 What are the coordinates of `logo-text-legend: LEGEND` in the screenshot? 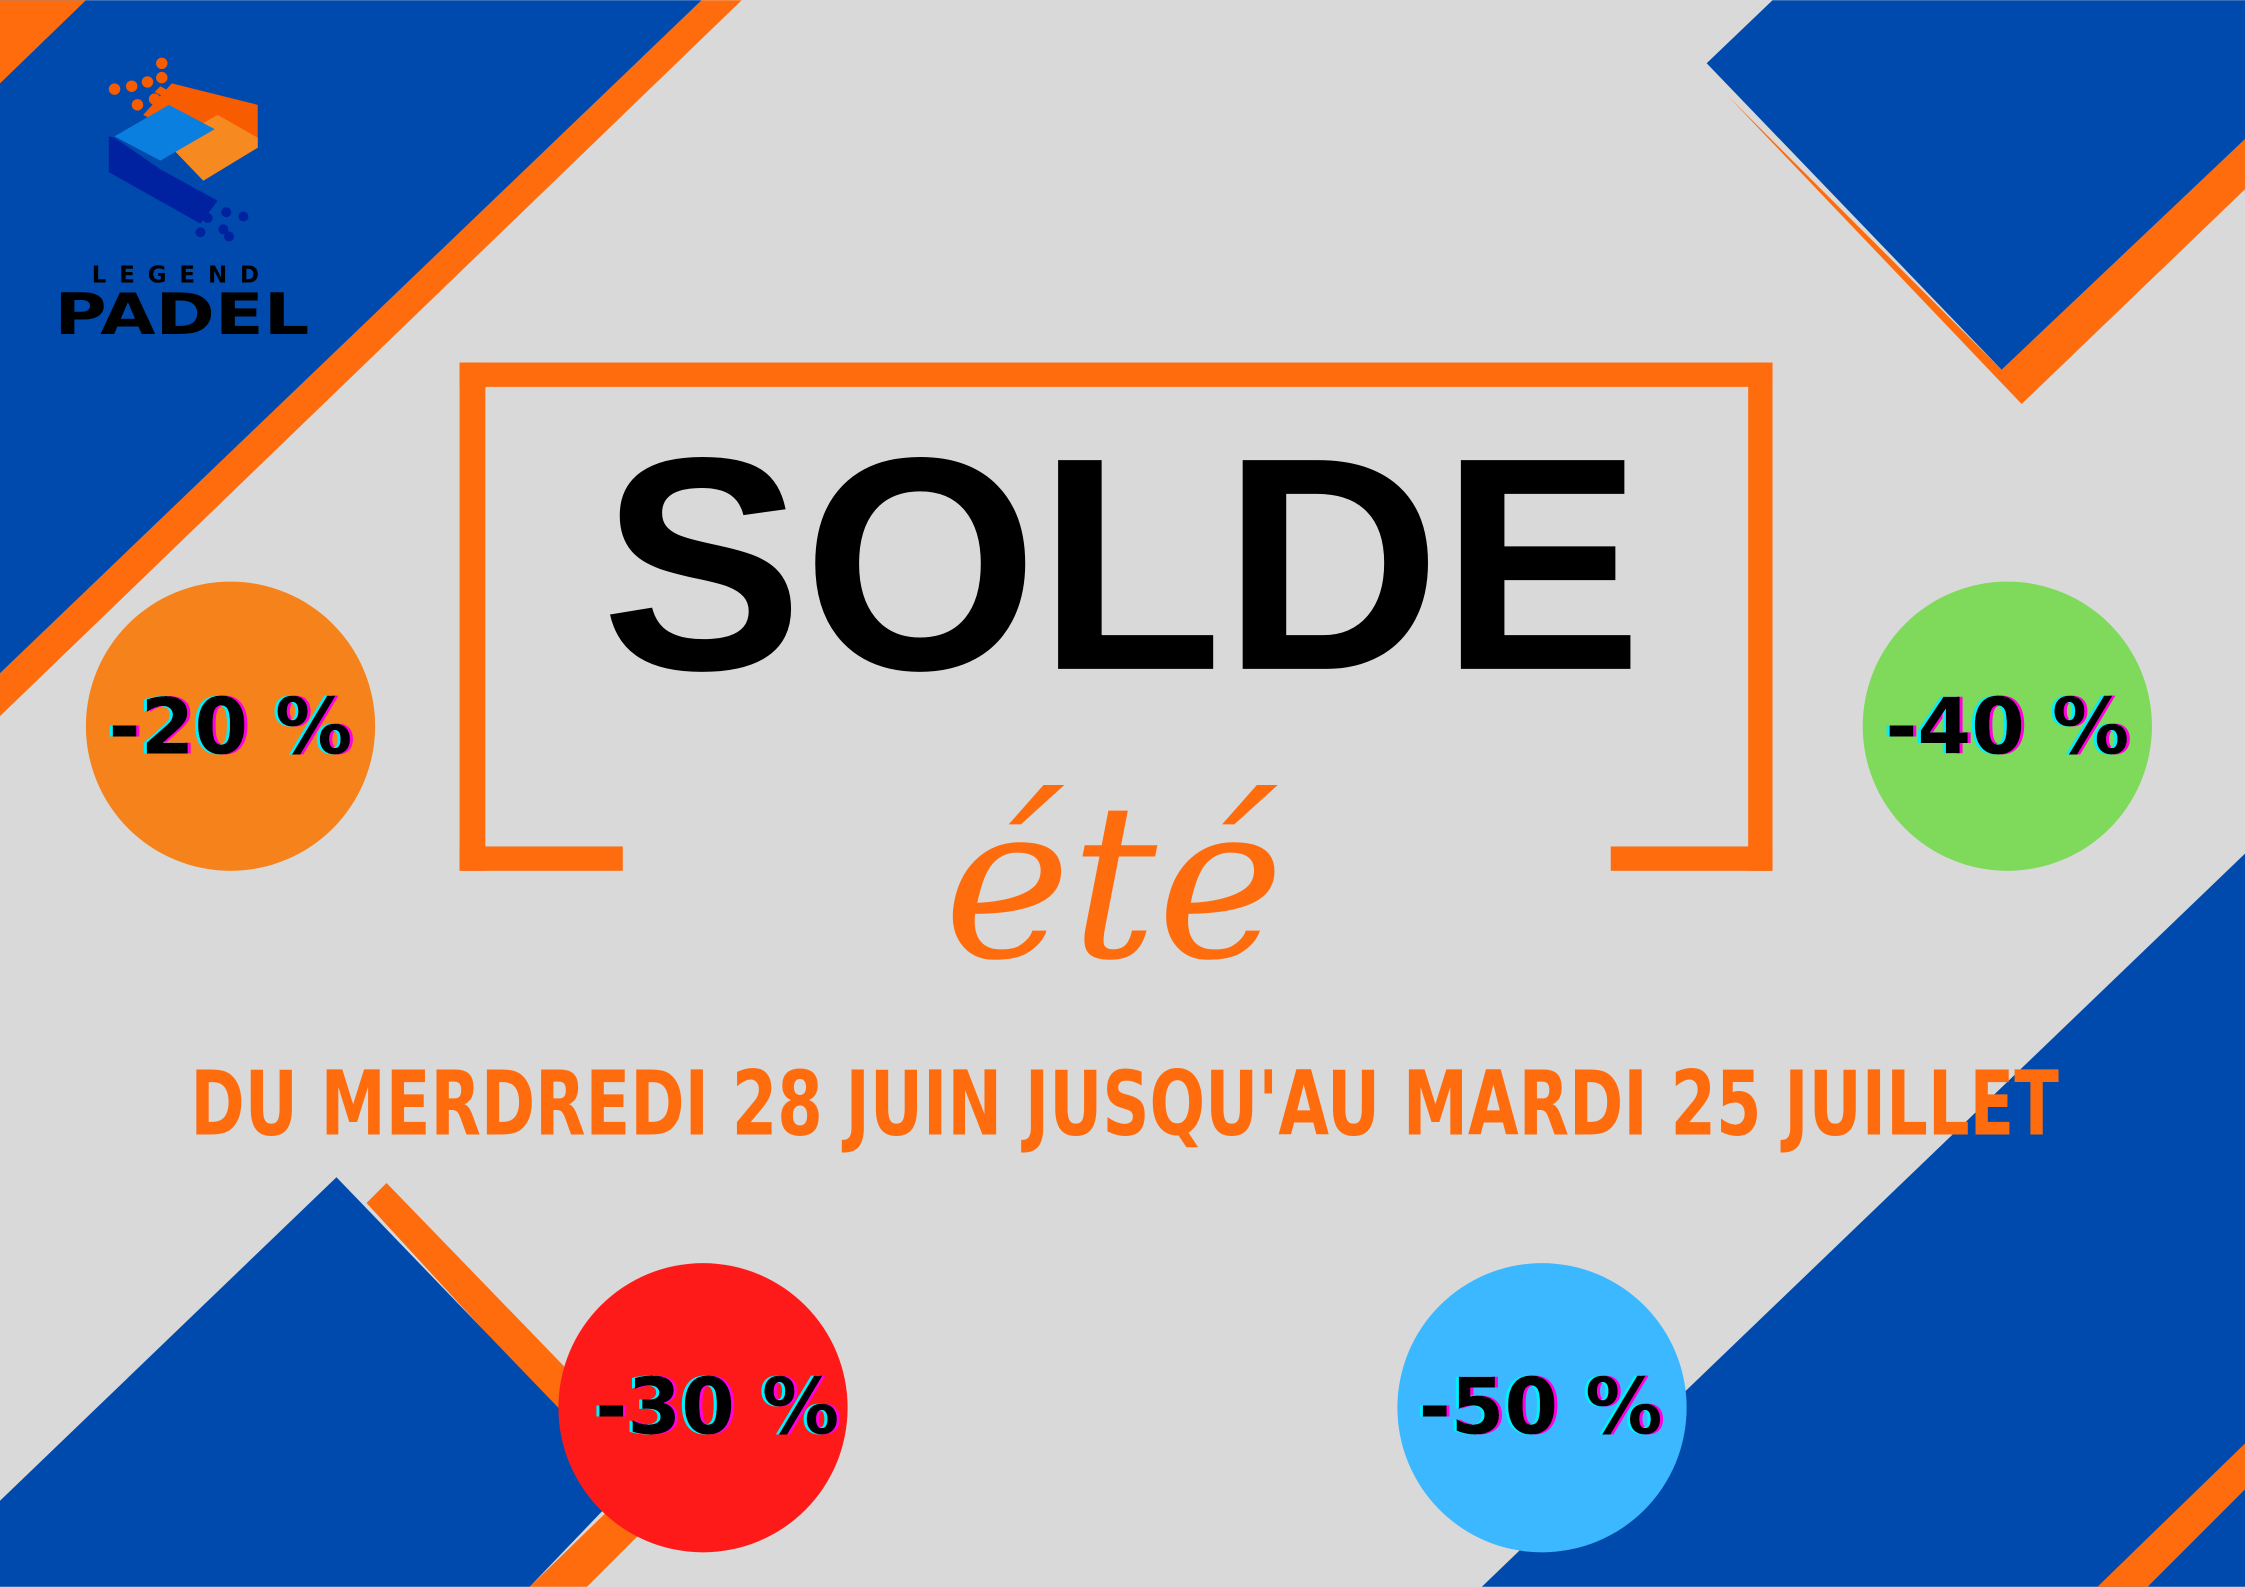 It's located at (182, 275).